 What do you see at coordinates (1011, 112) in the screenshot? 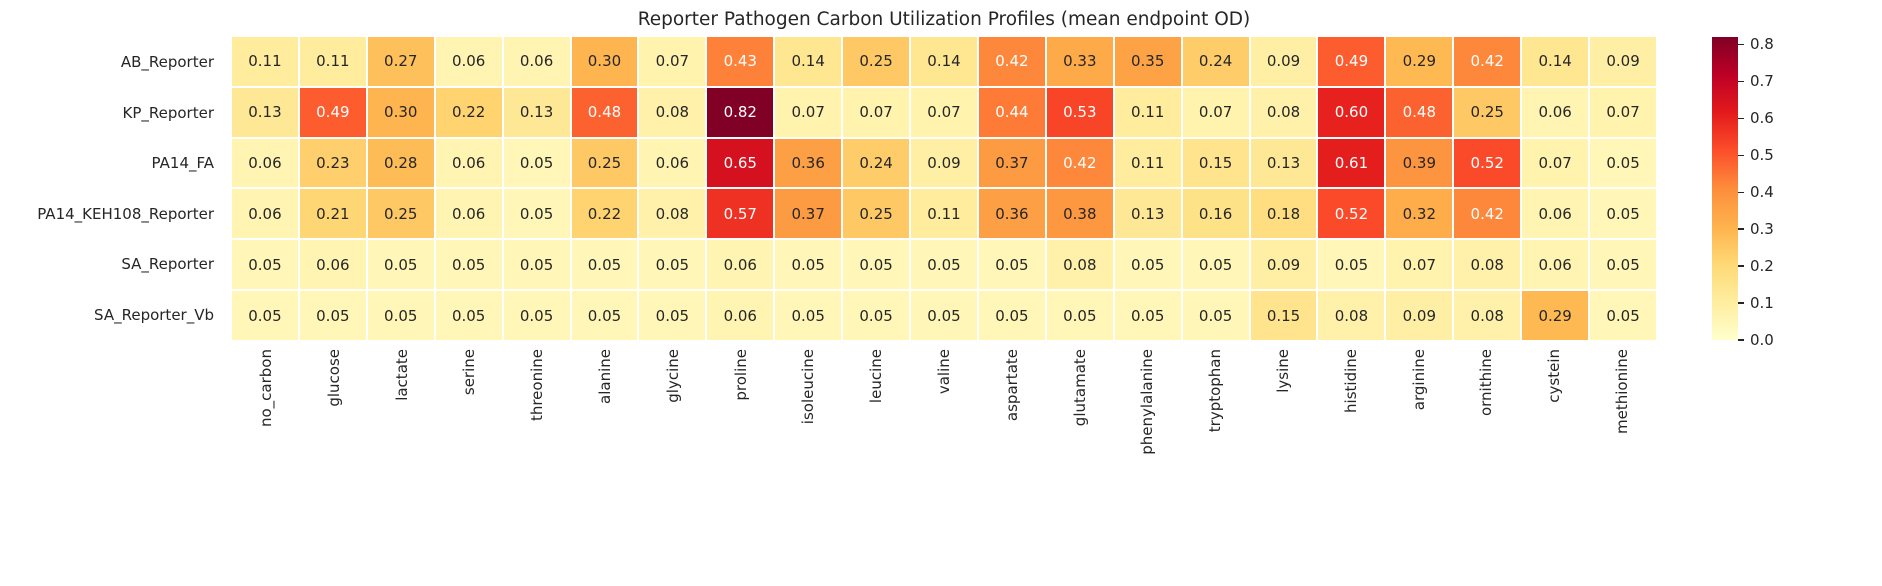
I see `heatmap-cell: 0.44` at bounding box center [1011, 112].